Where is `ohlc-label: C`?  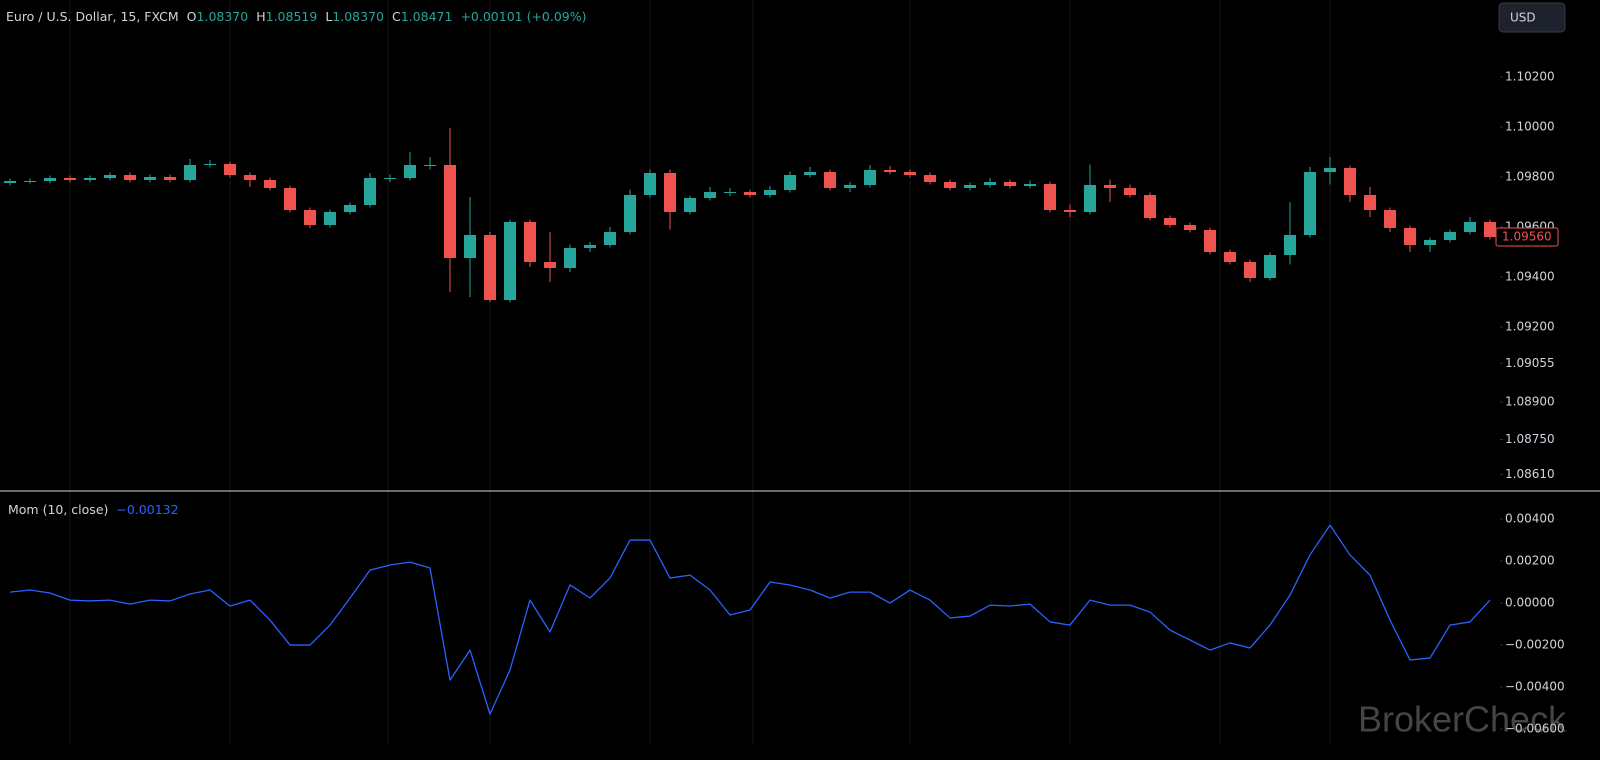
ohlc-label: C is located at coordinates (396, 16).